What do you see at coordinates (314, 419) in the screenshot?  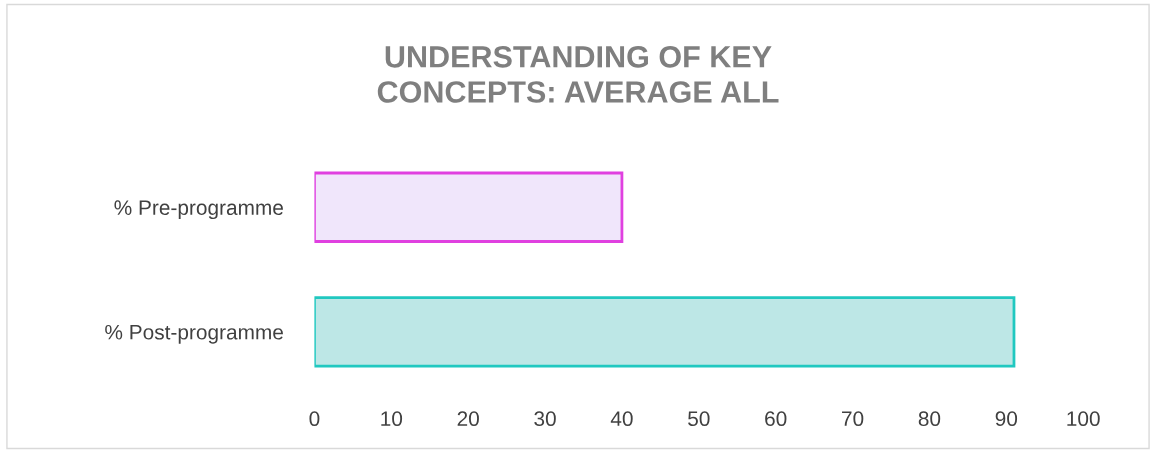 I see `x-tick-label: 0` at bounding box center [314, 419].